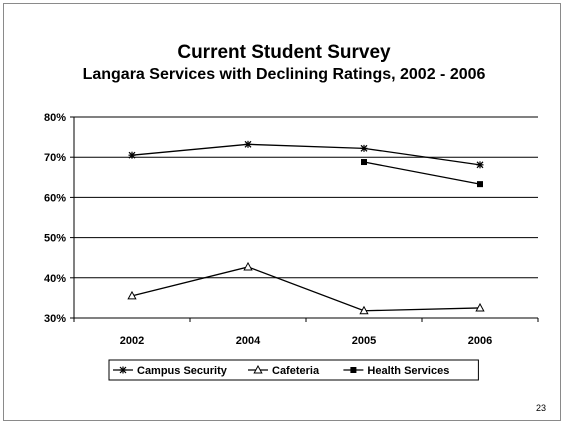  Describe the element at coordinates (55, 158) in the screenshot. I see `y-tick-label: 70%` at that location.